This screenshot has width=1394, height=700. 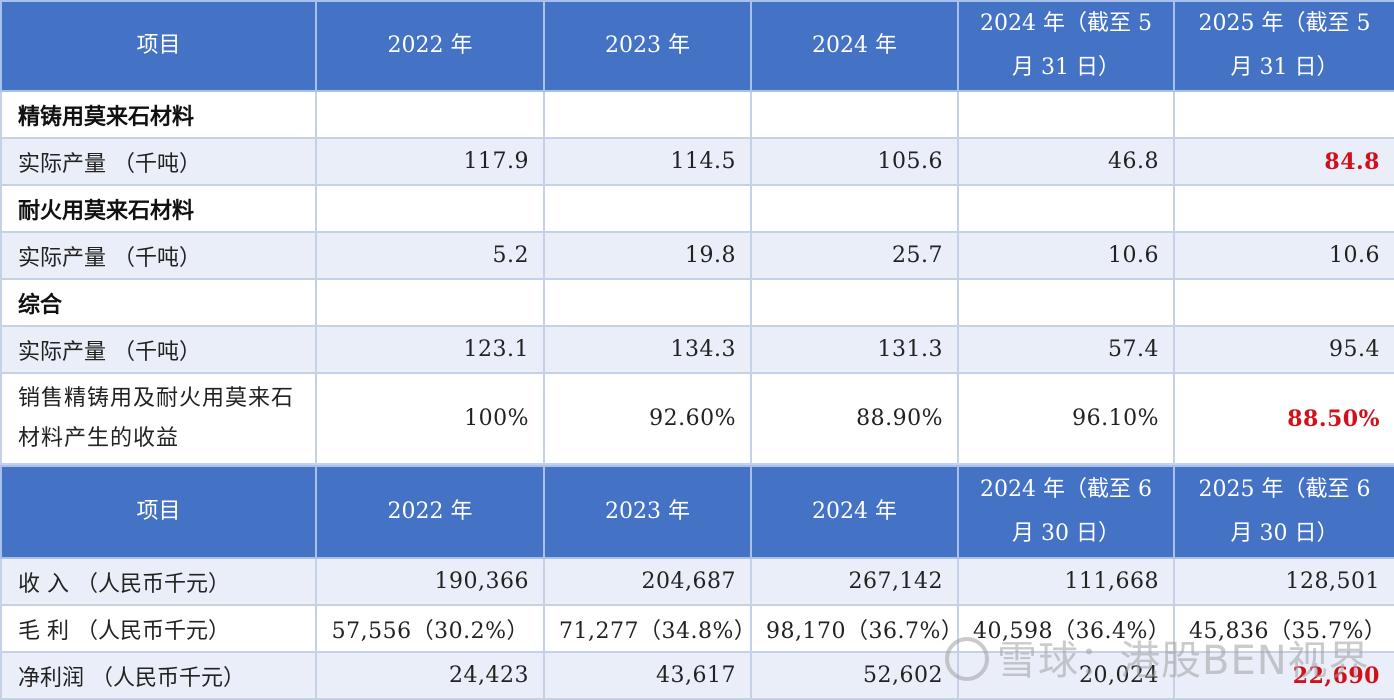 What do you see at coordinates (1283, 581) in the screenshot?
I see `value-cell: 128,501` at bounding box center [1283, 581].